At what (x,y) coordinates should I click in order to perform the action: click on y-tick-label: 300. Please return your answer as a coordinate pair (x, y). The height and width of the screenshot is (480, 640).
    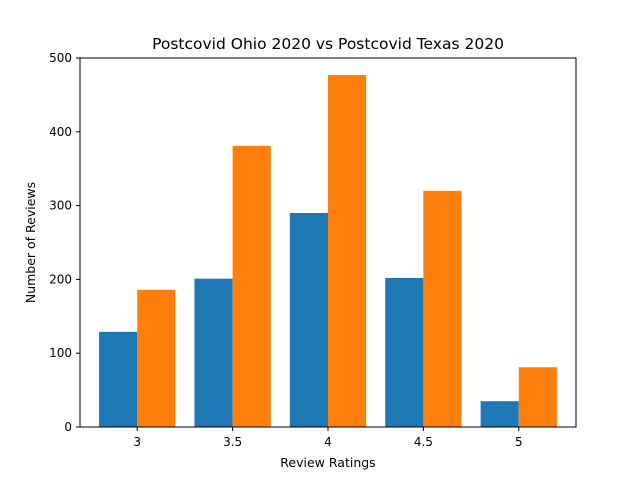
    Looking at the image, I should click on (60, 206).